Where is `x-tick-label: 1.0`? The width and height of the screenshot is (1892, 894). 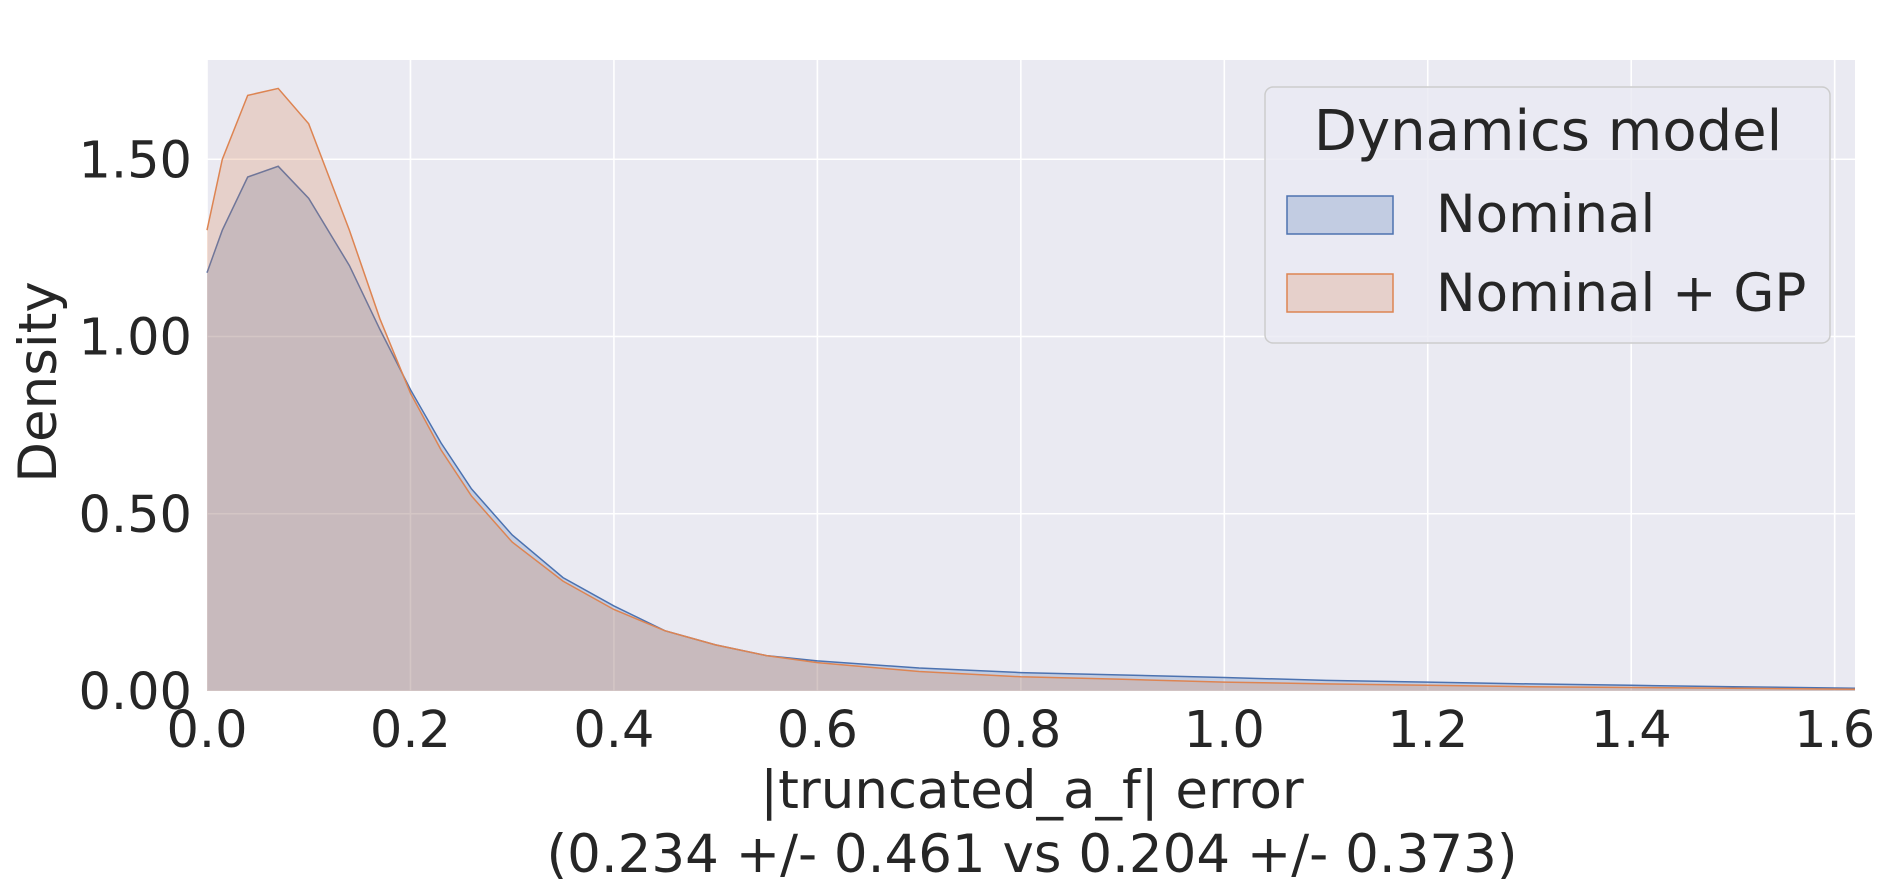
x-tick-label: 1.0 is located at coordinates (1224, 730).